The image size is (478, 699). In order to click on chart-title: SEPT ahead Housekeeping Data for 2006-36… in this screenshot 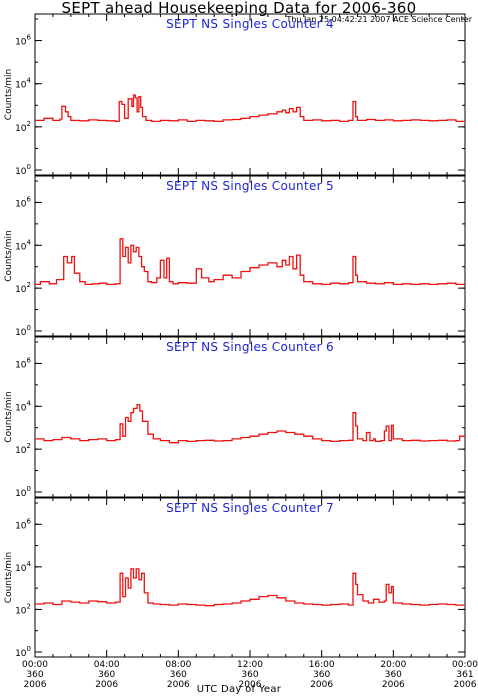, I will do `click(239, 8)`.